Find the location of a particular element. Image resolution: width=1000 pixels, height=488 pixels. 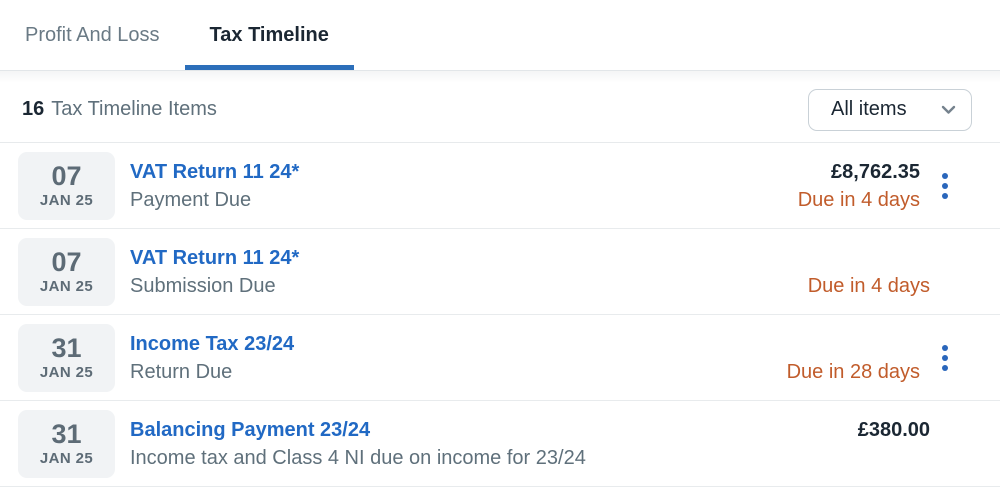

item-subtitle: Payment Due is located at coordinates (191, 199).